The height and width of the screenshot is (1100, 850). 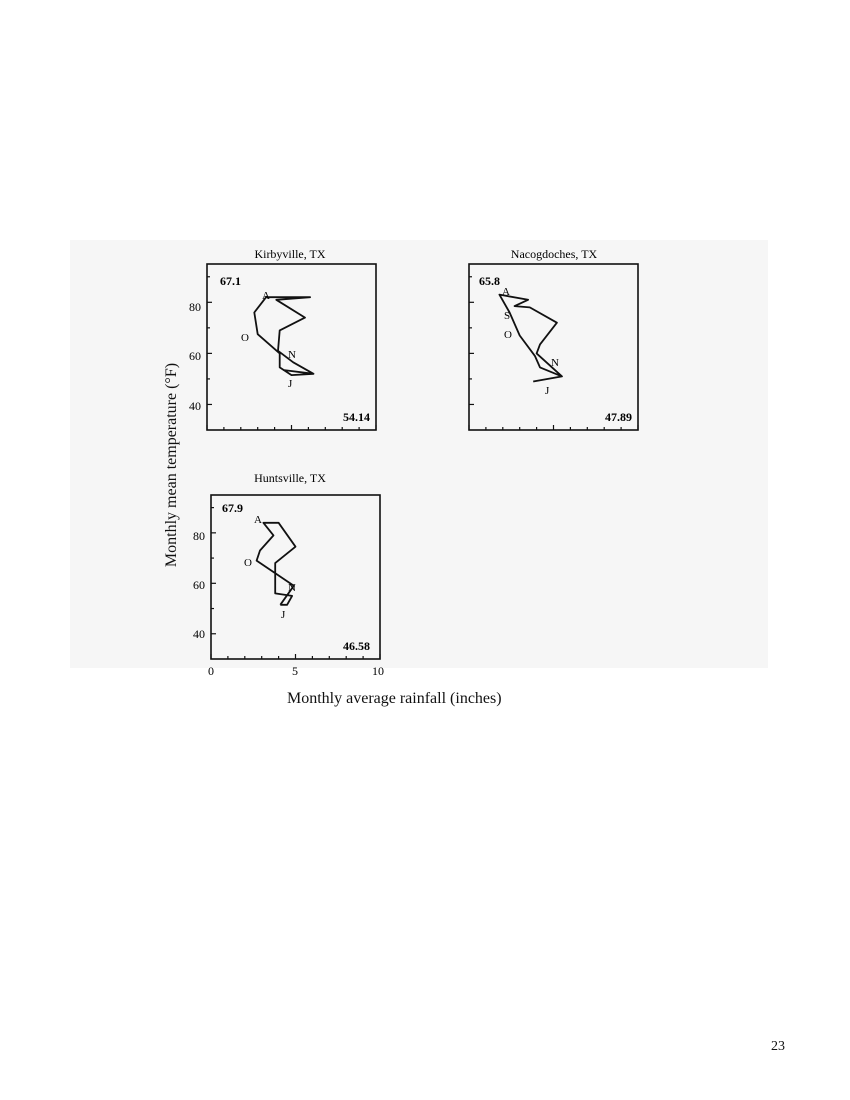 I want to click on x-axis-label: Monthly average rainfall (inches), so click(x=394, y=698).